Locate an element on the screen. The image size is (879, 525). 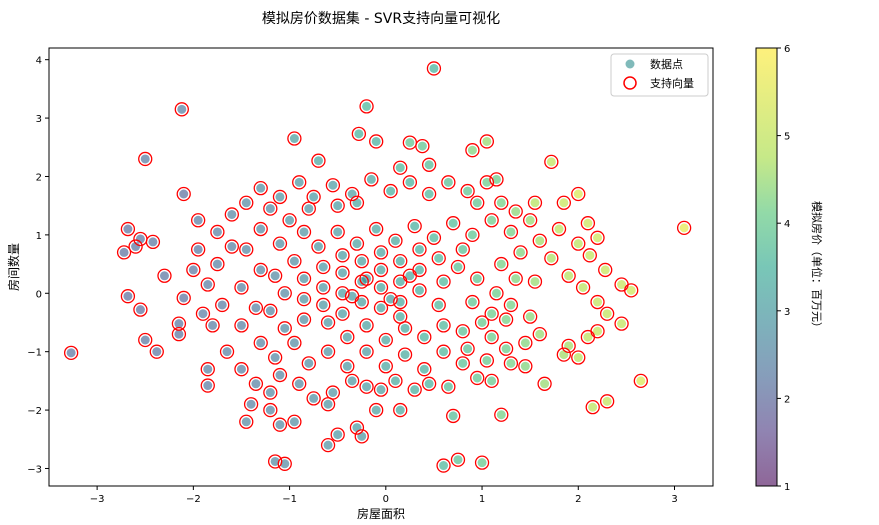
legend-points-label: 数据点 is located at coordinates (666, 64).